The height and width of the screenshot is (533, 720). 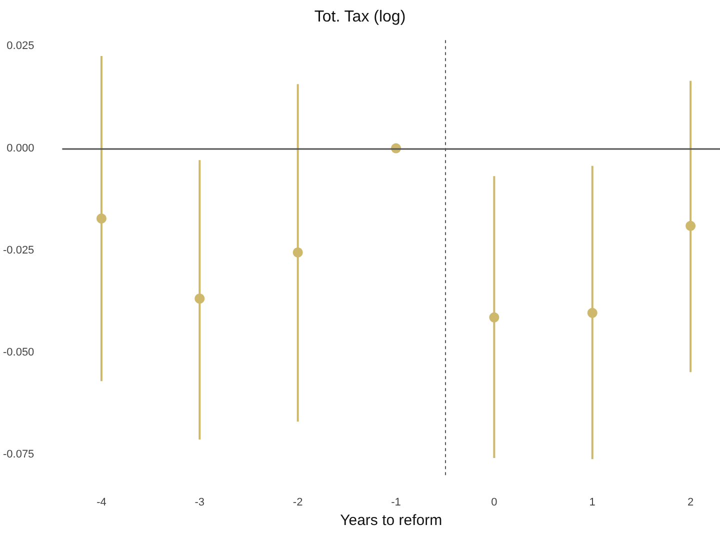 I want to click on y-tick-label: -0.025, so click(x=18, y=250).